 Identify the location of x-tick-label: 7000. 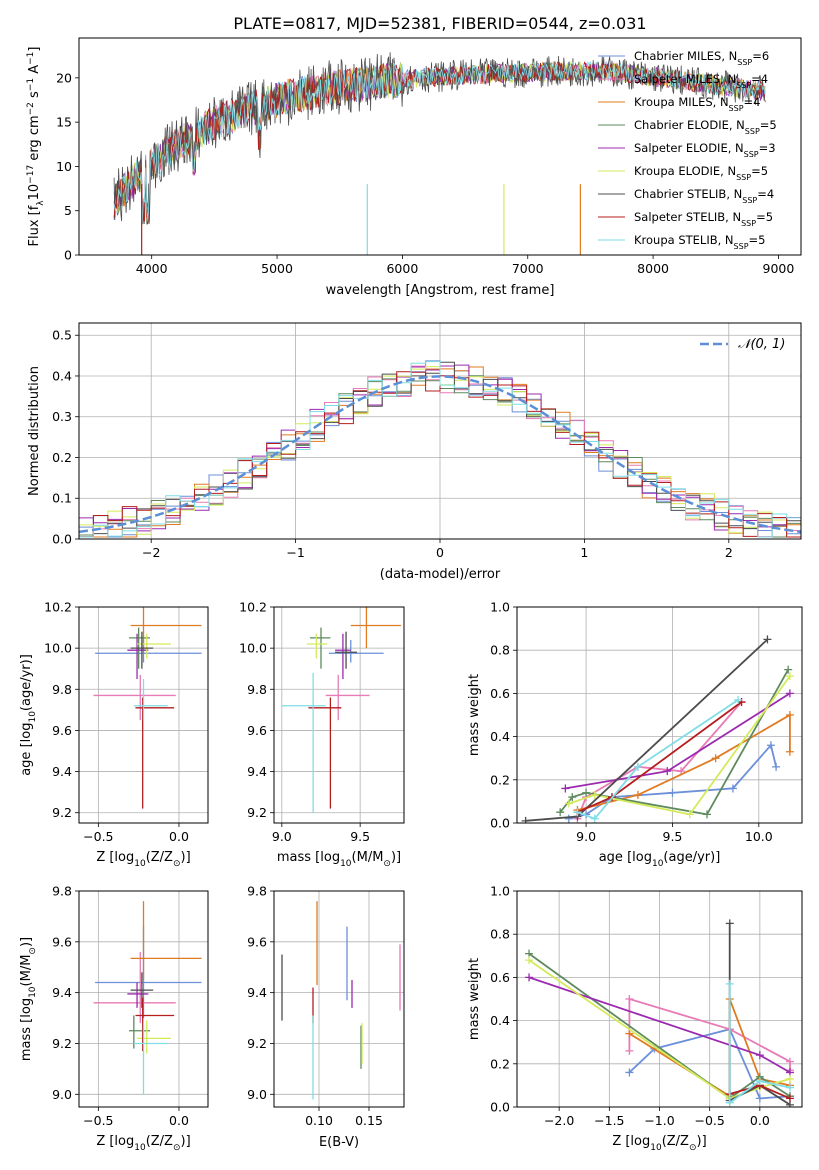
(528, 268).